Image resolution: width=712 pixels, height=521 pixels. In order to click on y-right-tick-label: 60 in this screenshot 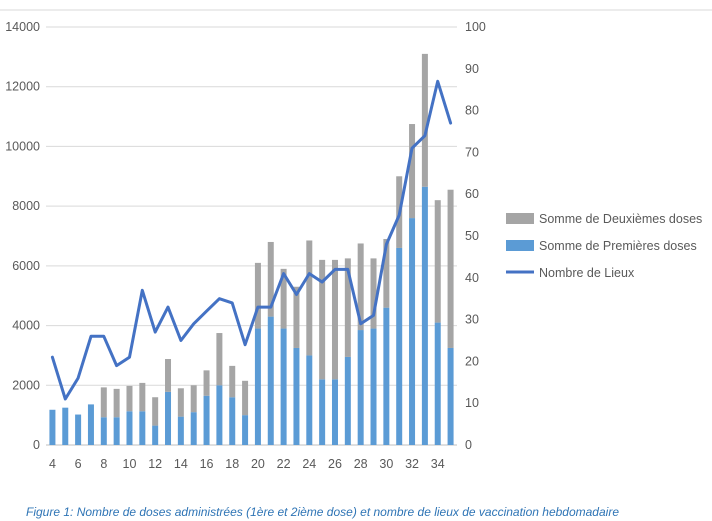, I will do `click(472, 194)`.